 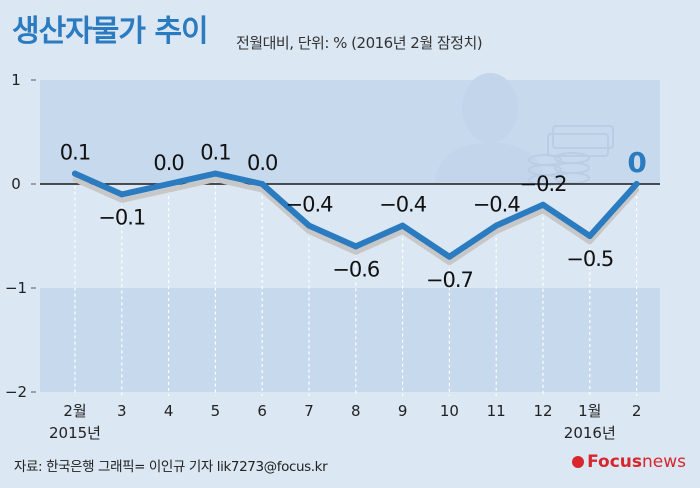 What do you see at coordinates (356, 221) in the screenshot?
I see `series-shadow` at bounding box center [356, 221].